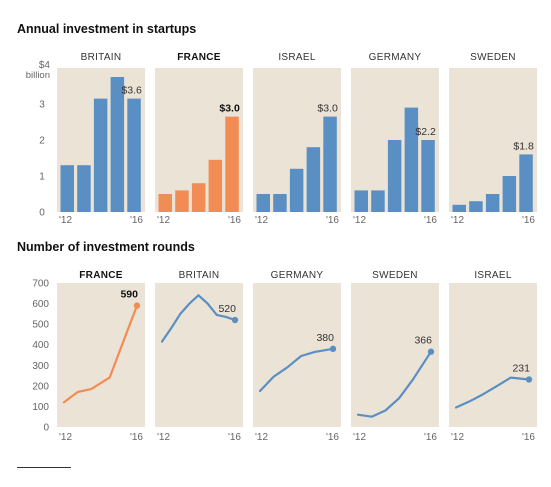  What do you see at coordinates (129, 295) in the screenshot?
I see `end-value-label: 590` at bounding box center [129, 295].